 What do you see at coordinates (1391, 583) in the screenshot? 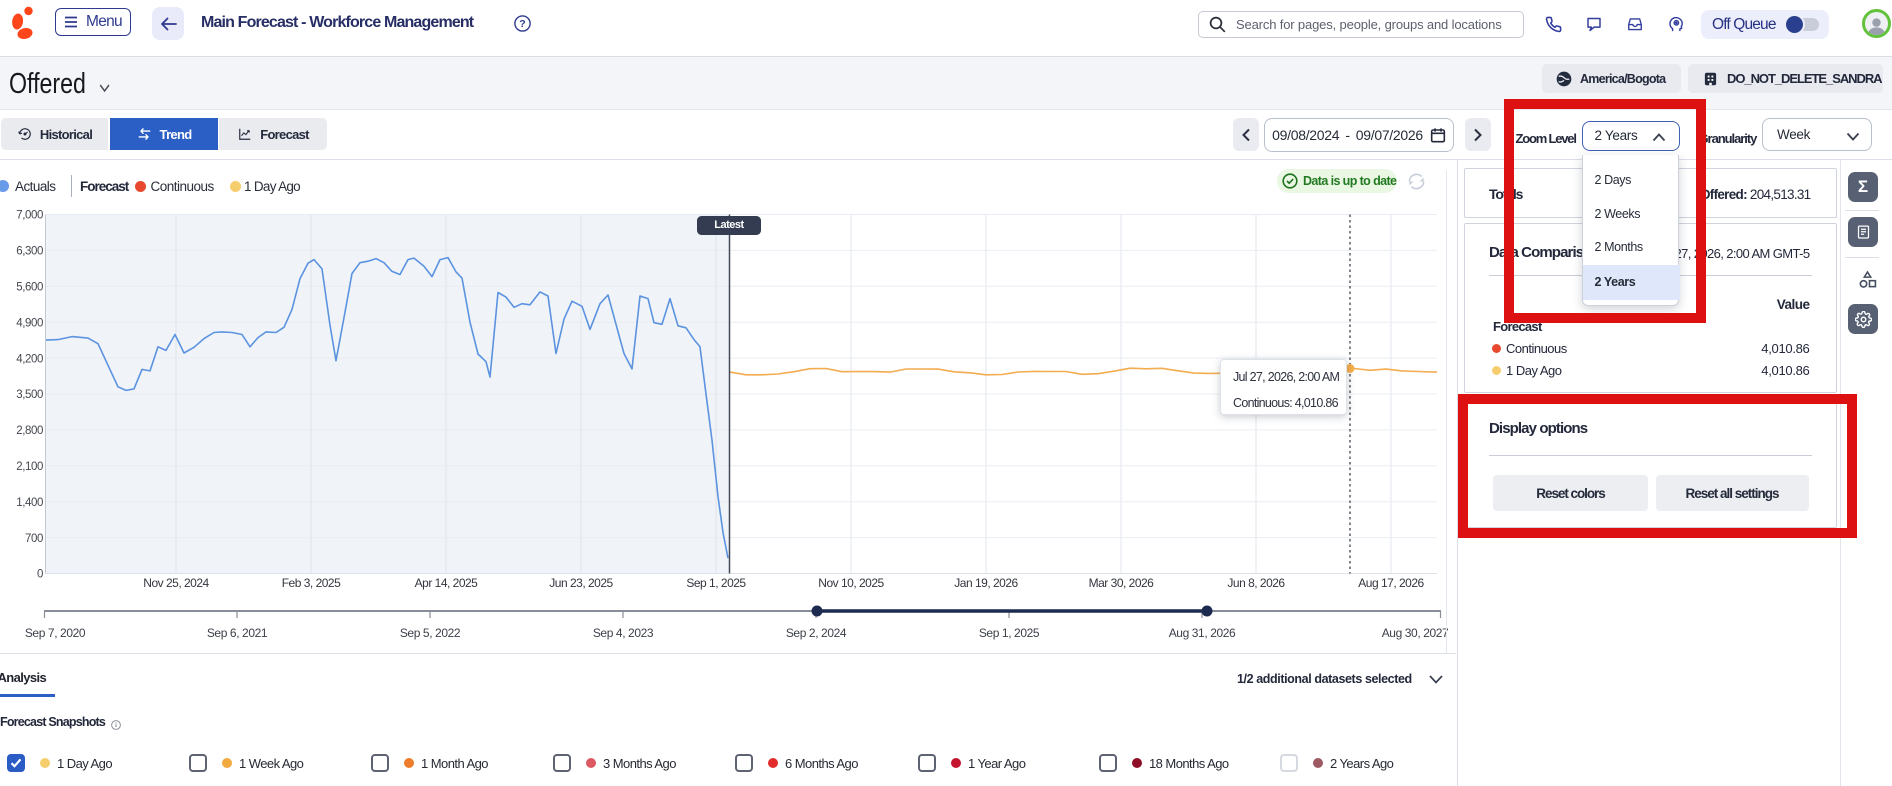
I see `svg-text: Aug 17, 2026` at bounding box center [1391, 583].